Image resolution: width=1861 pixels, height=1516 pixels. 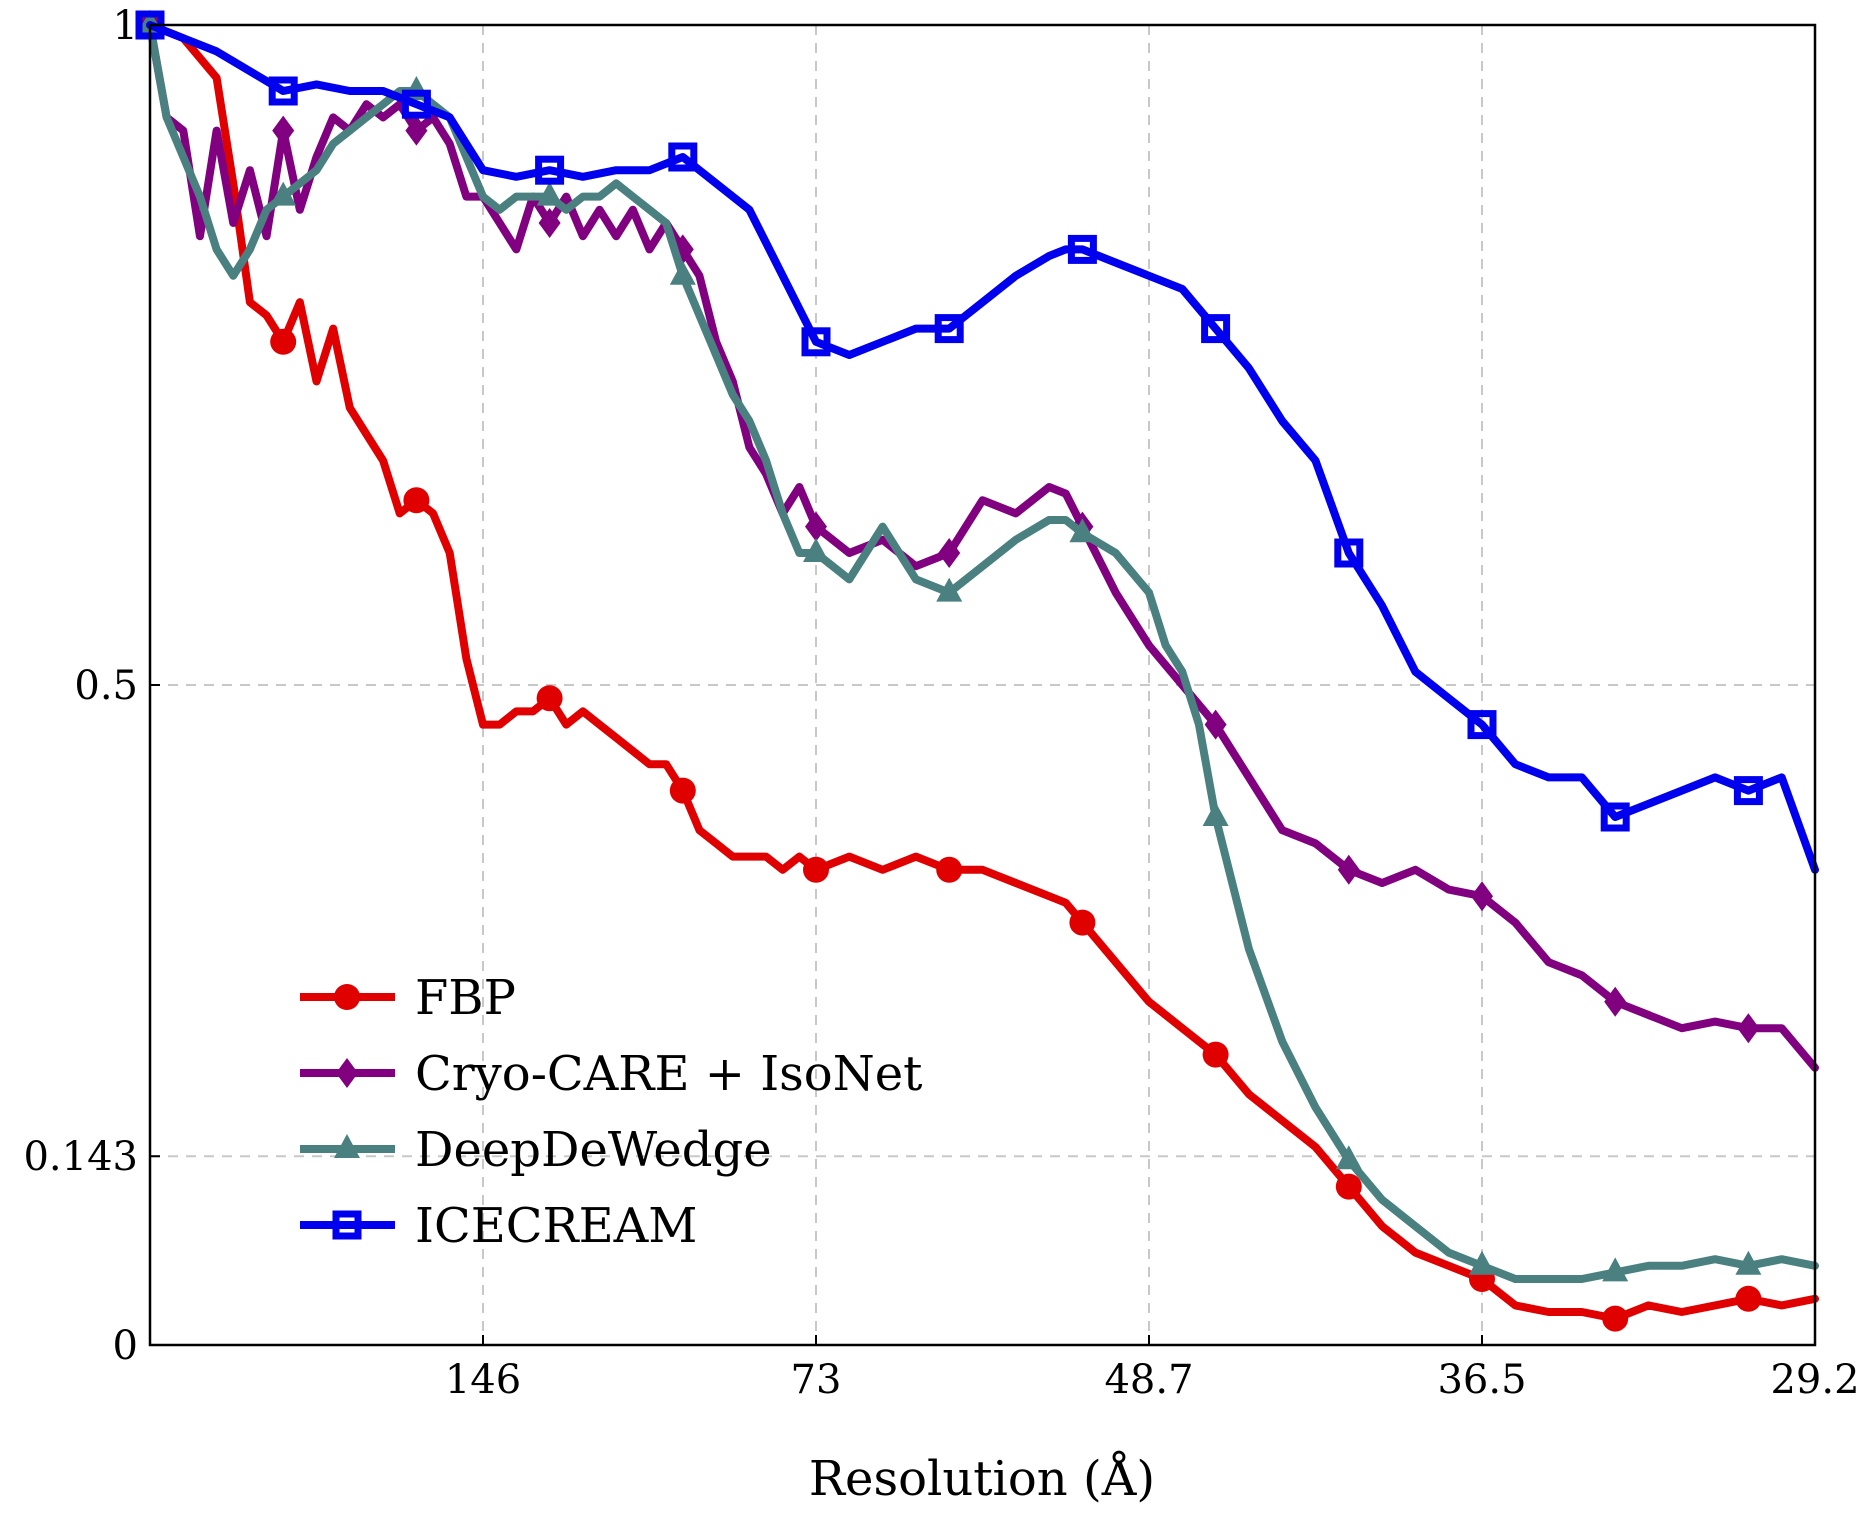 I want to click on legend-label: Cryo-CARE + IsoNet, so click(x=668, y=1074).